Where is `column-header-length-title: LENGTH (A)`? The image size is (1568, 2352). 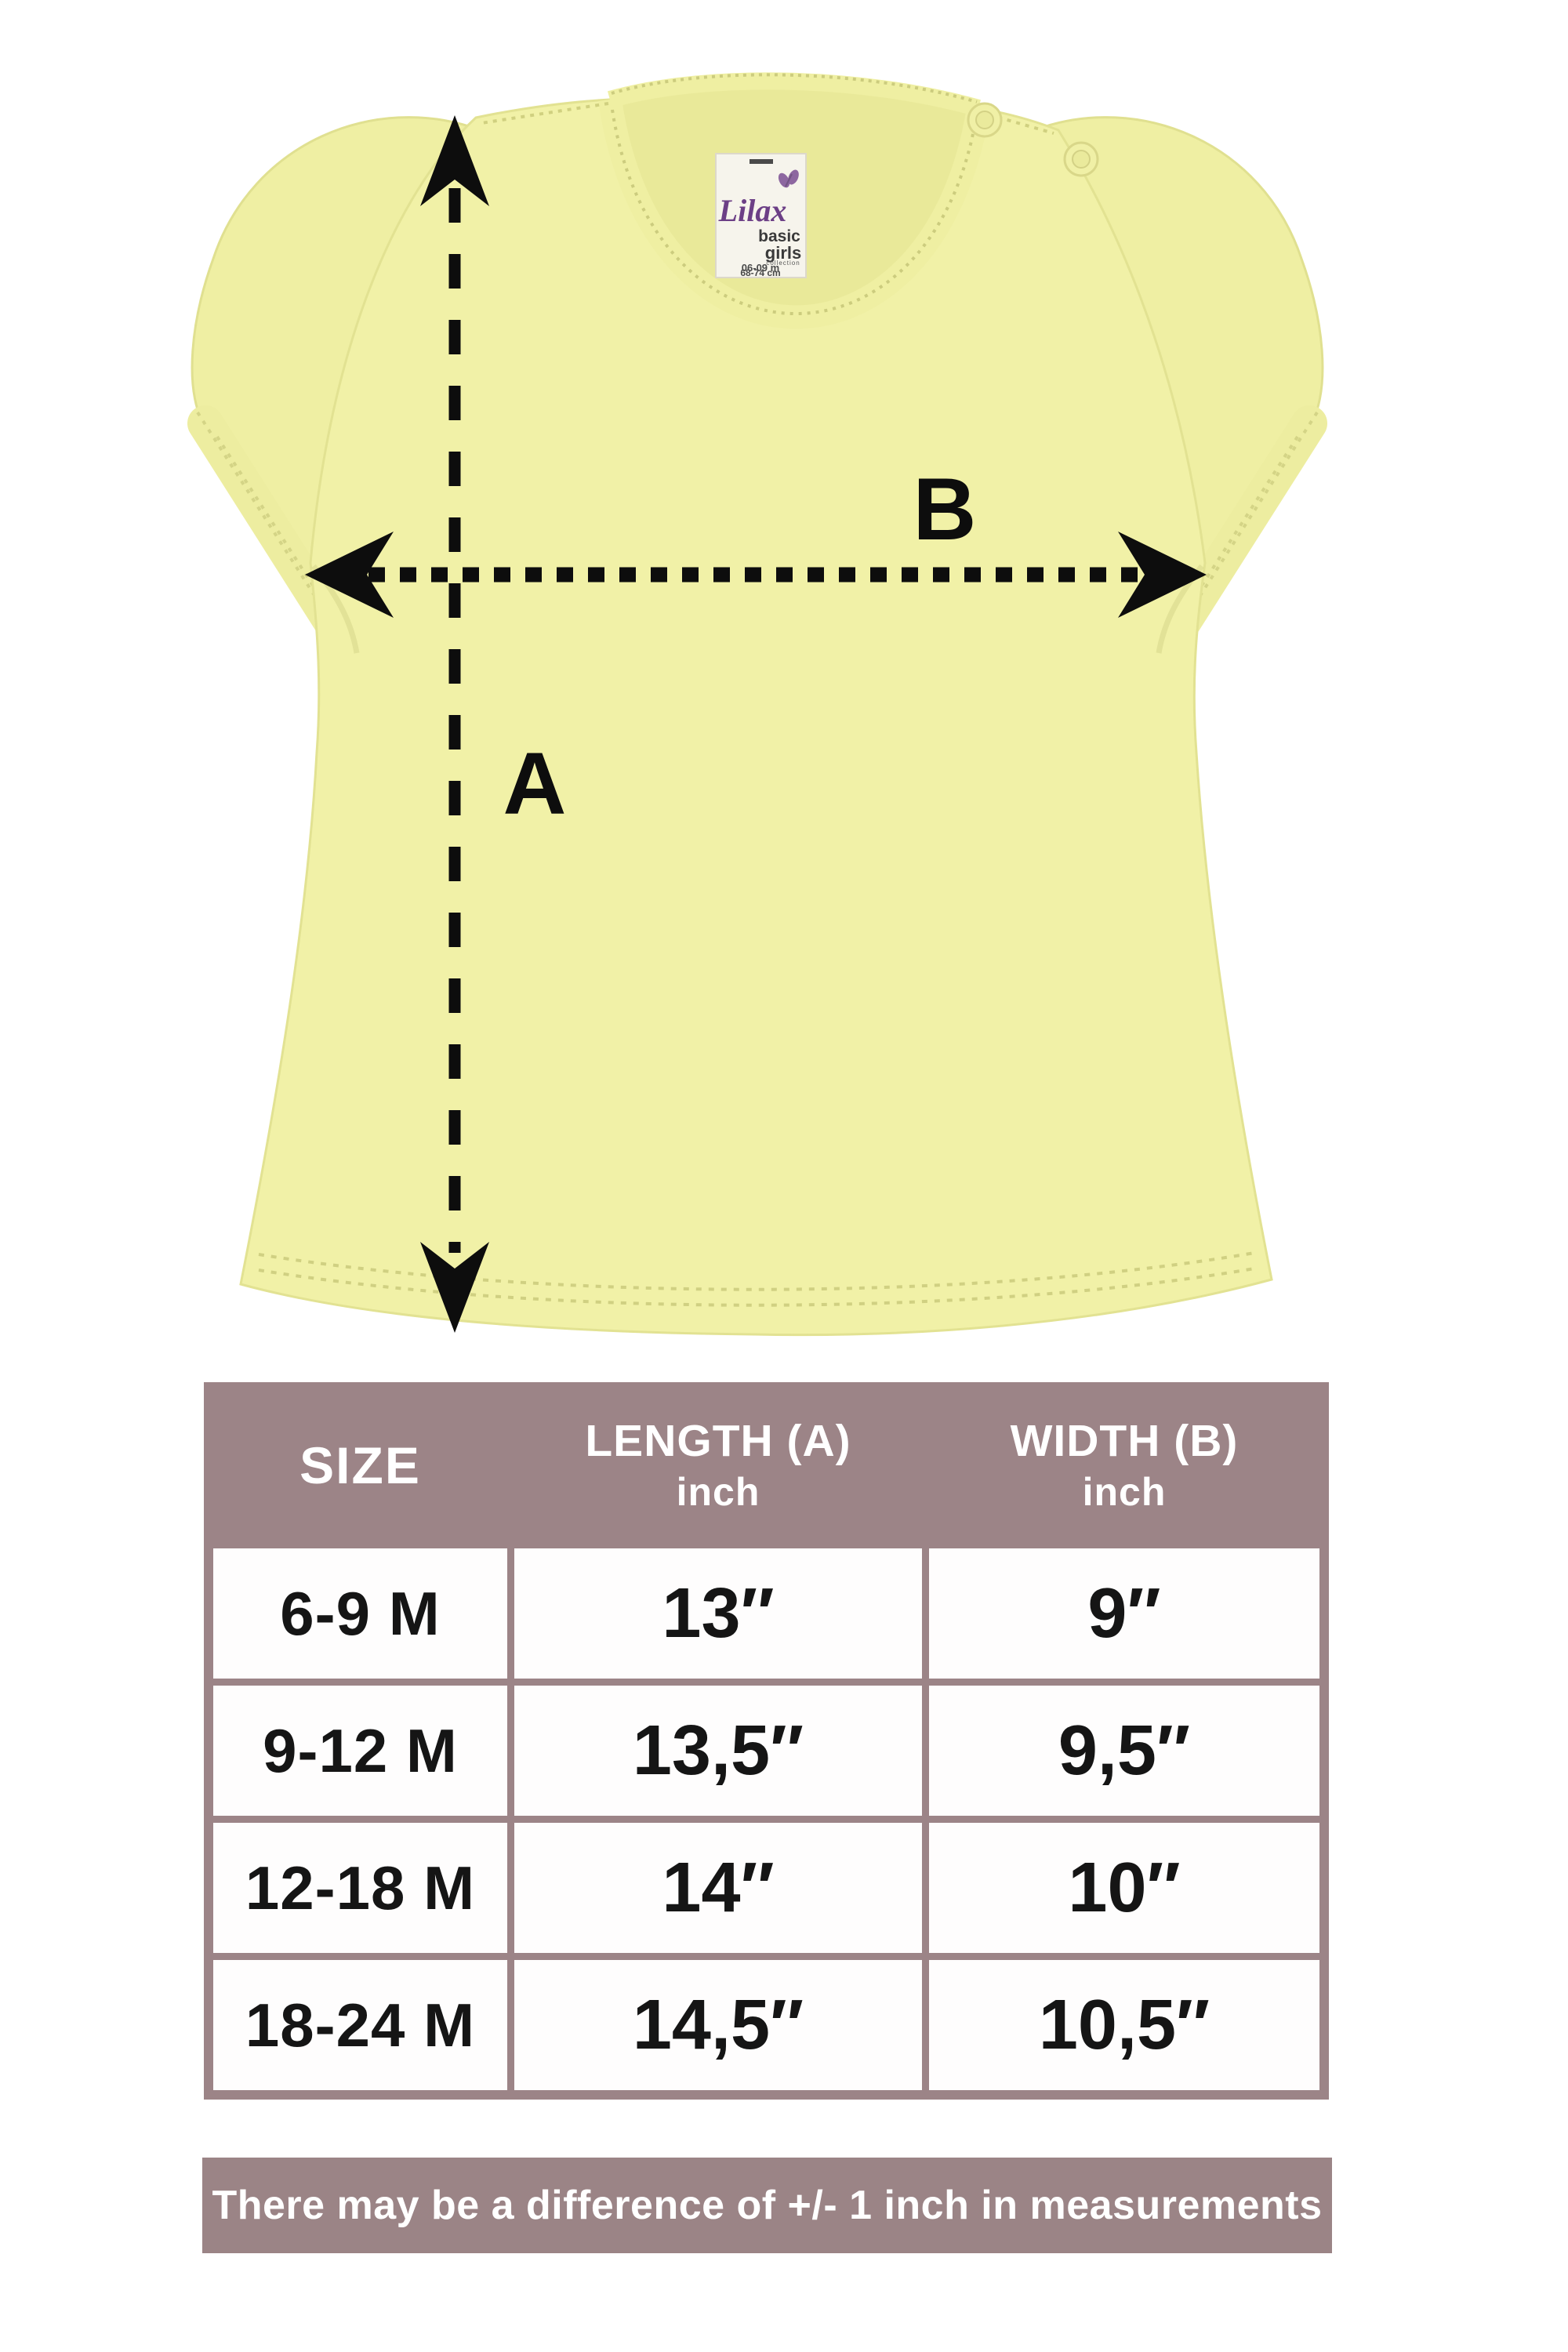
column-header-length-title: LENGTH (A) is located at coordinates (718, 1440).